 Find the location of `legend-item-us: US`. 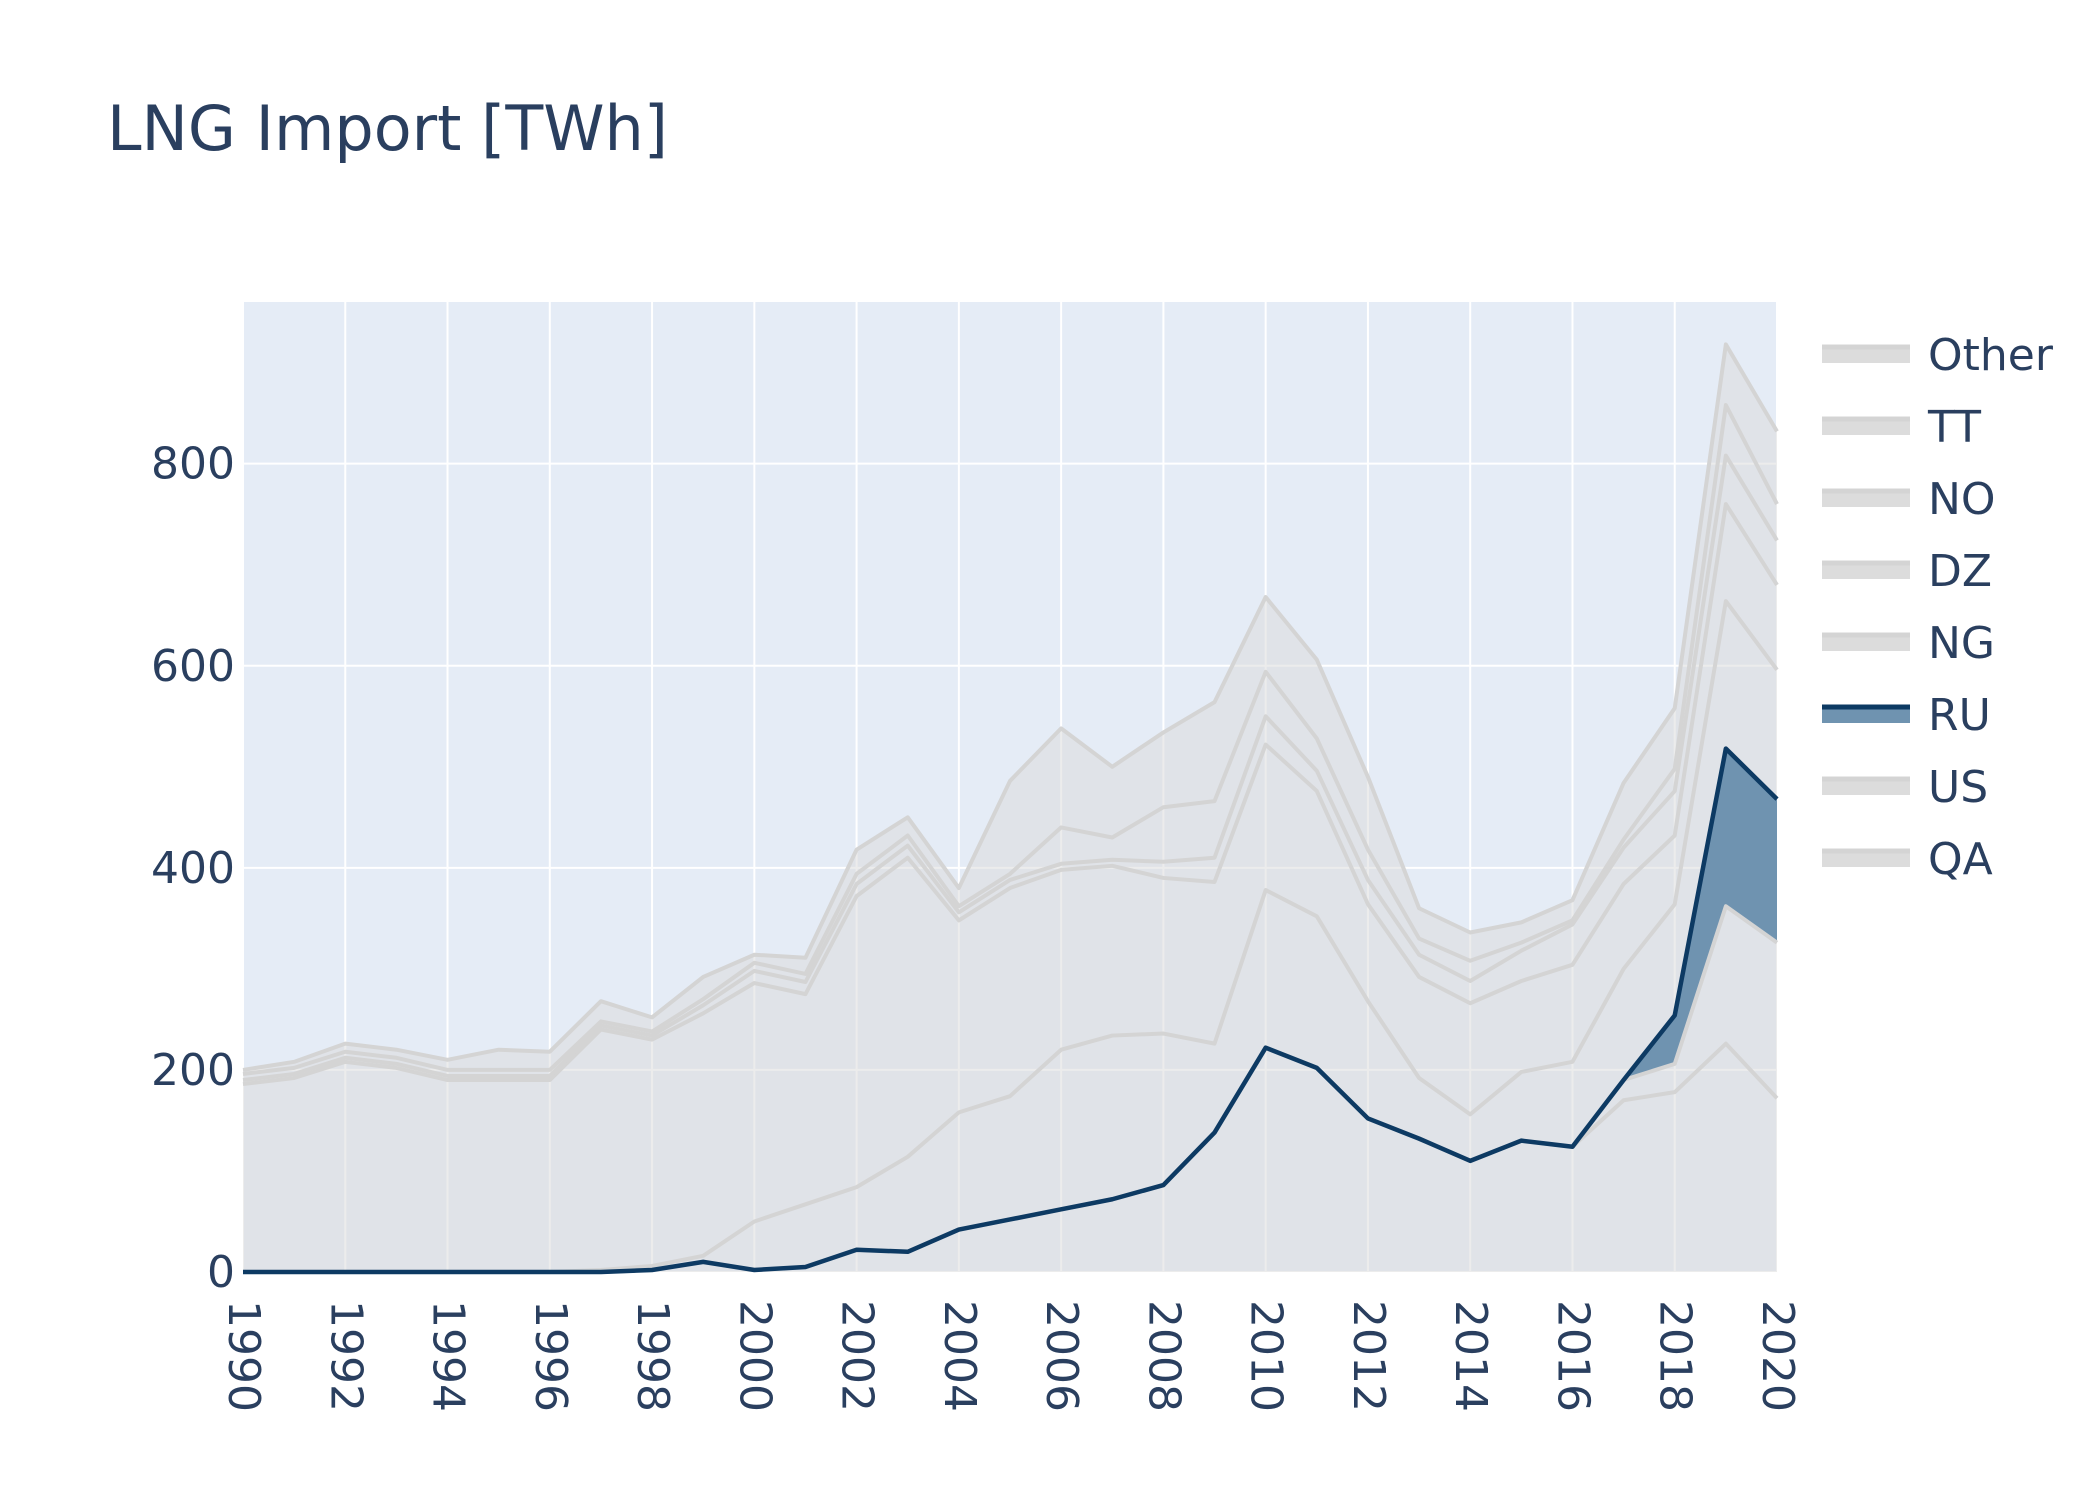

legend-item-us: US is located at coordinates (1905, 787).